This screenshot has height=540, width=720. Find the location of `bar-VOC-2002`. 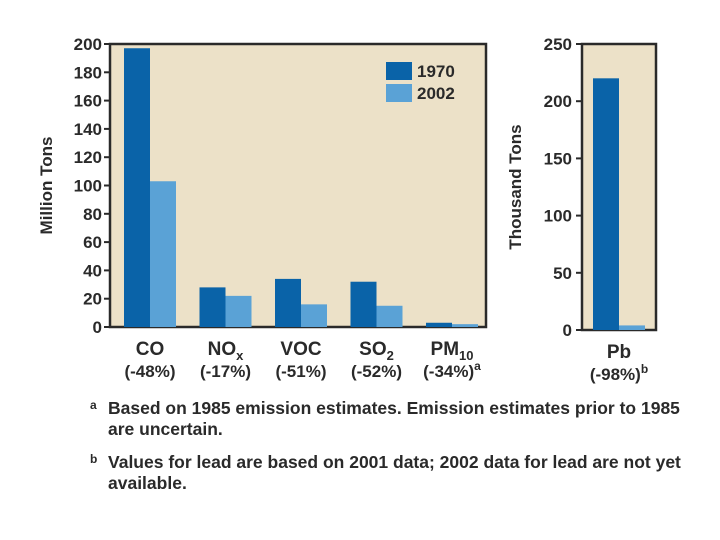

bar-VOC-2002 is located at coordinates (314, 315).